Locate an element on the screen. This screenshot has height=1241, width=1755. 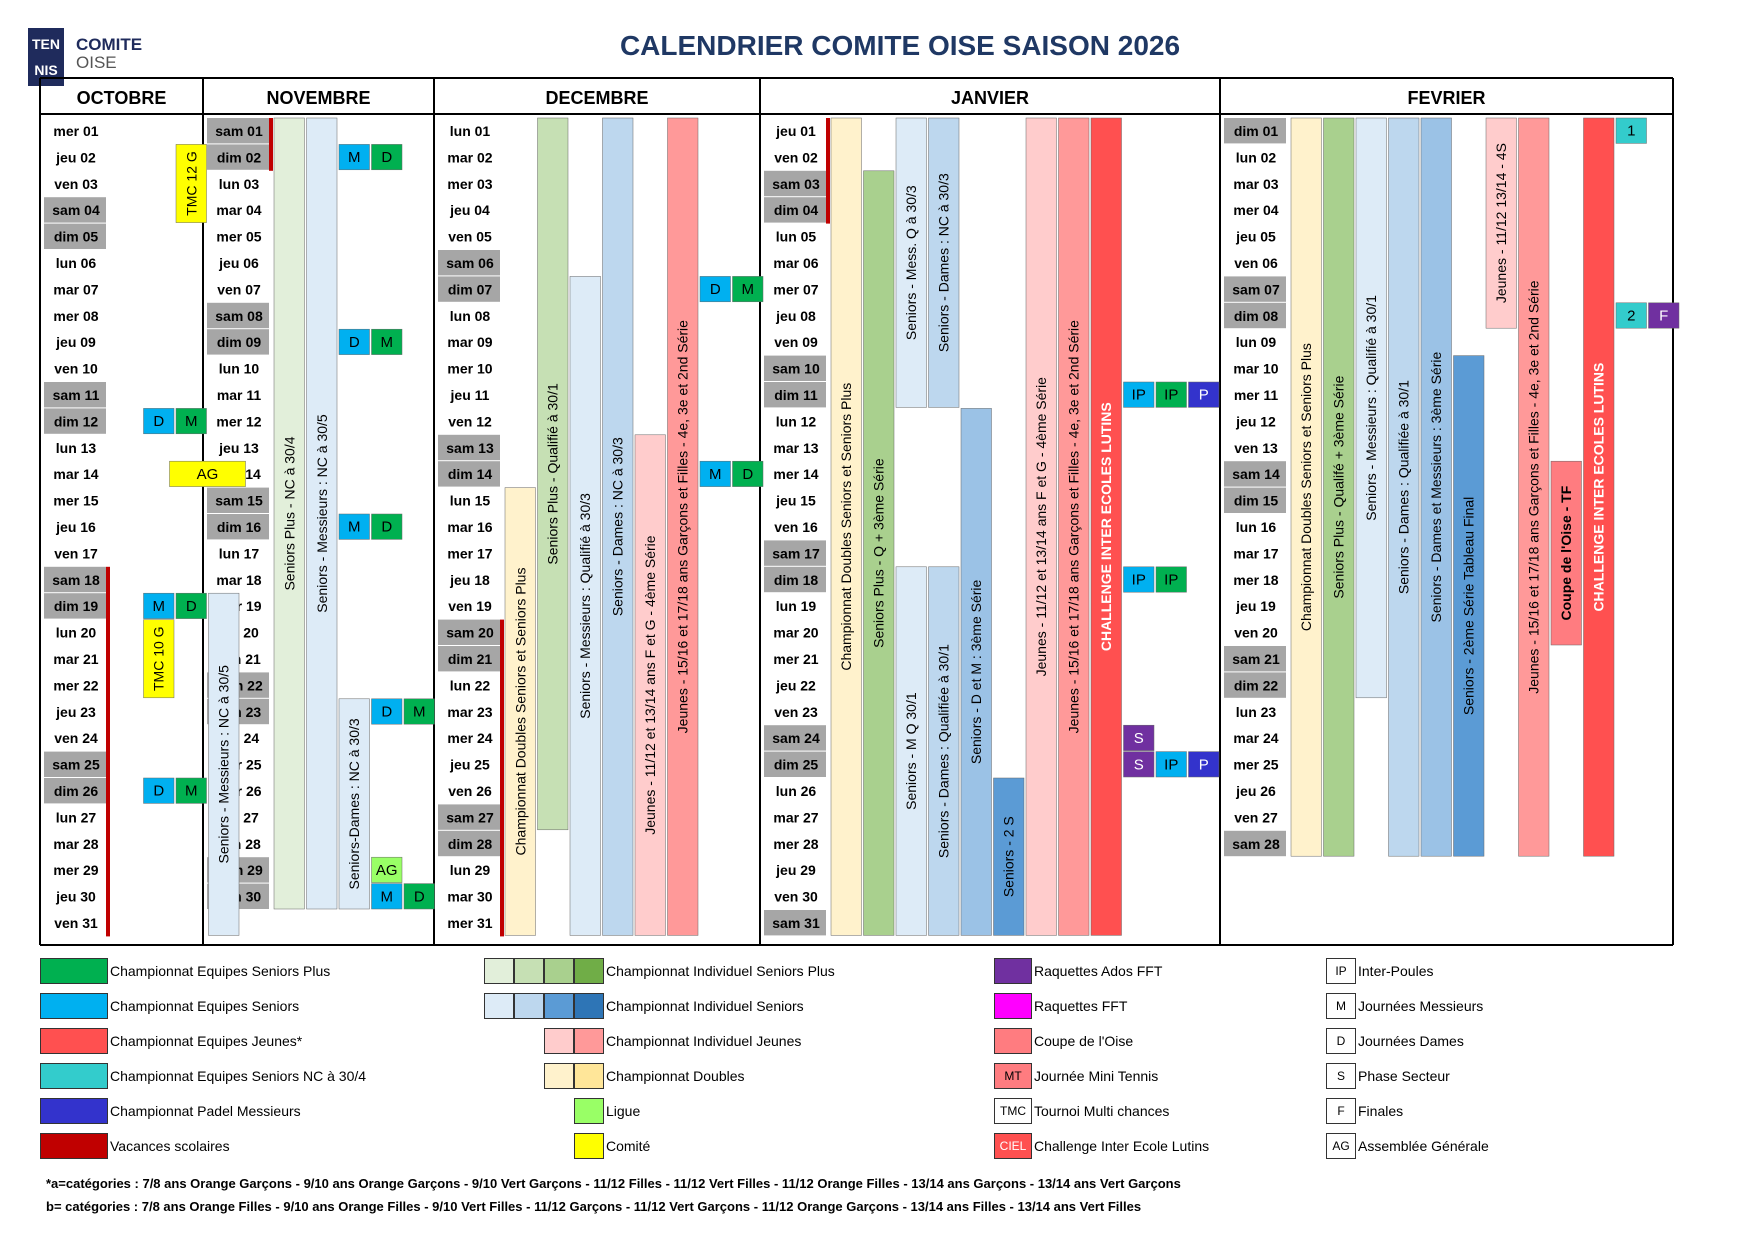
day-label: mer 24 is located at coordinates (469, 738).